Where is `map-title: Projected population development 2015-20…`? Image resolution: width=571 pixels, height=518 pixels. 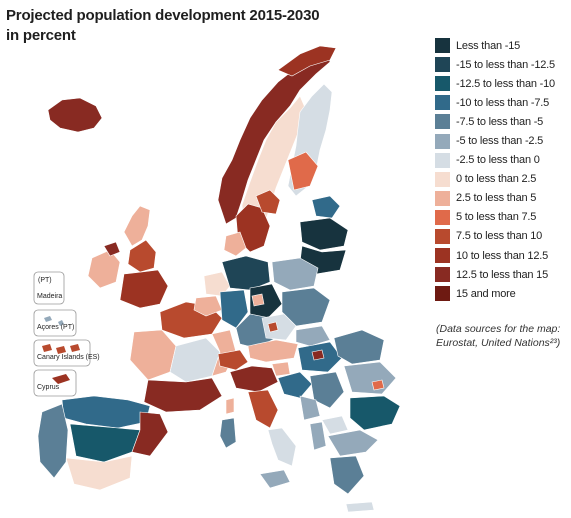 map-title: Projected population development 2015-20… is located at coordinates (171, 26).